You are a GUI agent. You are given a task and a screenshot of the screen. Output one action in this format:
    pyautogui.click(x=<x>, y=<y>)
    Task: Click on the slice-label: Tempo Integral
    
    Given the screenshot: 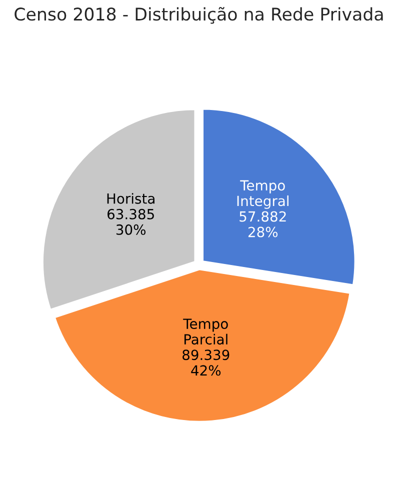 What is the action you would take?
    pyautogui.click(x=262, y=194)
    